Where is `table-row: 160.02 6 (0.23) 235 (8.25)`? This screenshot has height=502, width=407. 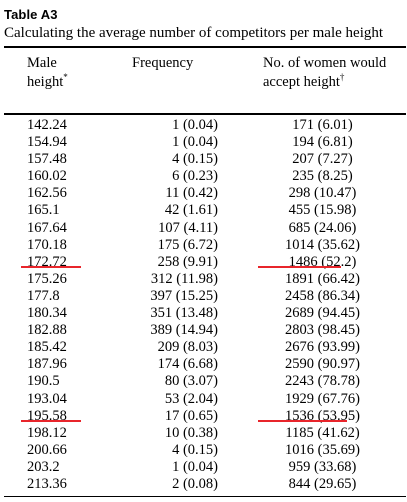
table-row: 160.02 6 (0.23) 235 (8.25) is located at coordinates (203, 176).